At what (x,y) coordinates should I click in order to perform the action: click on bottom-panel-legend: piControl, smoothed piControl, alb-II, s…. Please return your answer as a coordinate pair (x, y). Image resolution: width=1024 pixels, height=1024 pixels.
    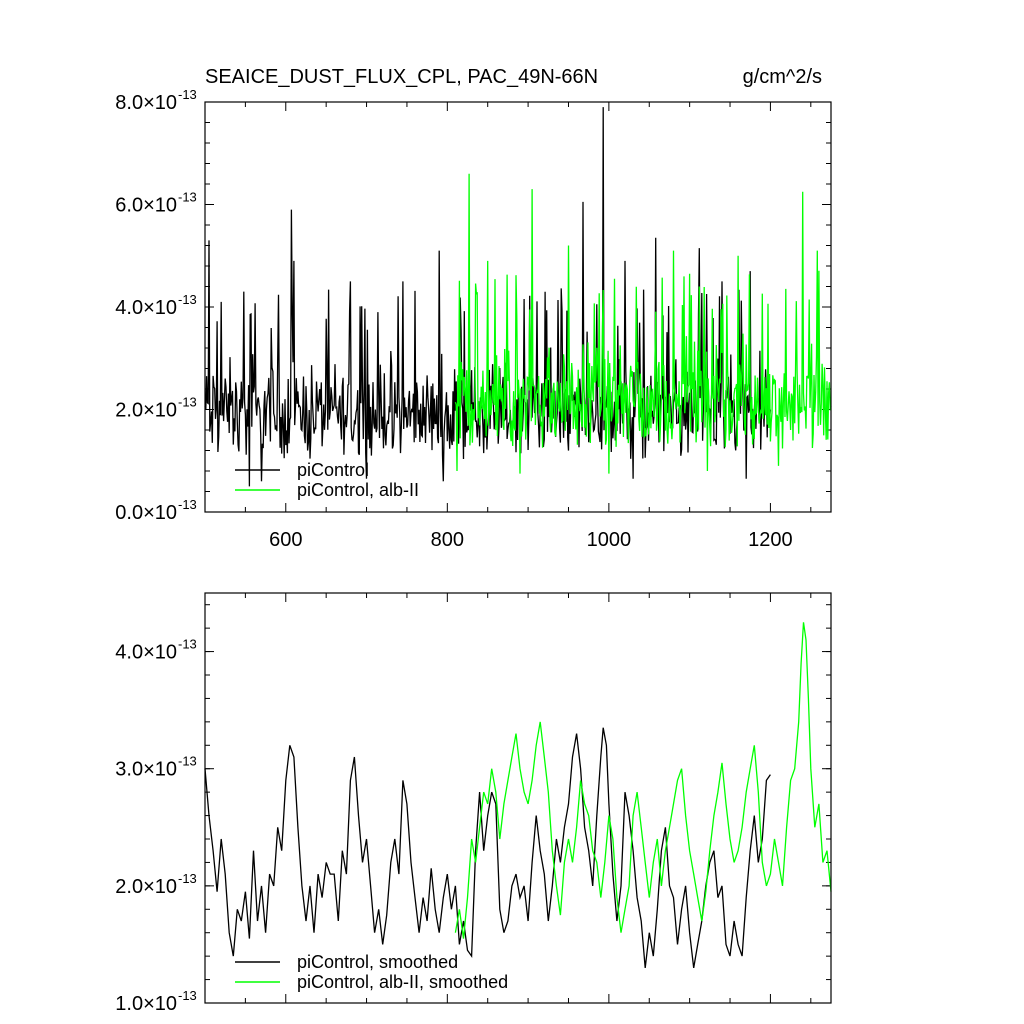
    Looking at the image, I should click on (371, 972).